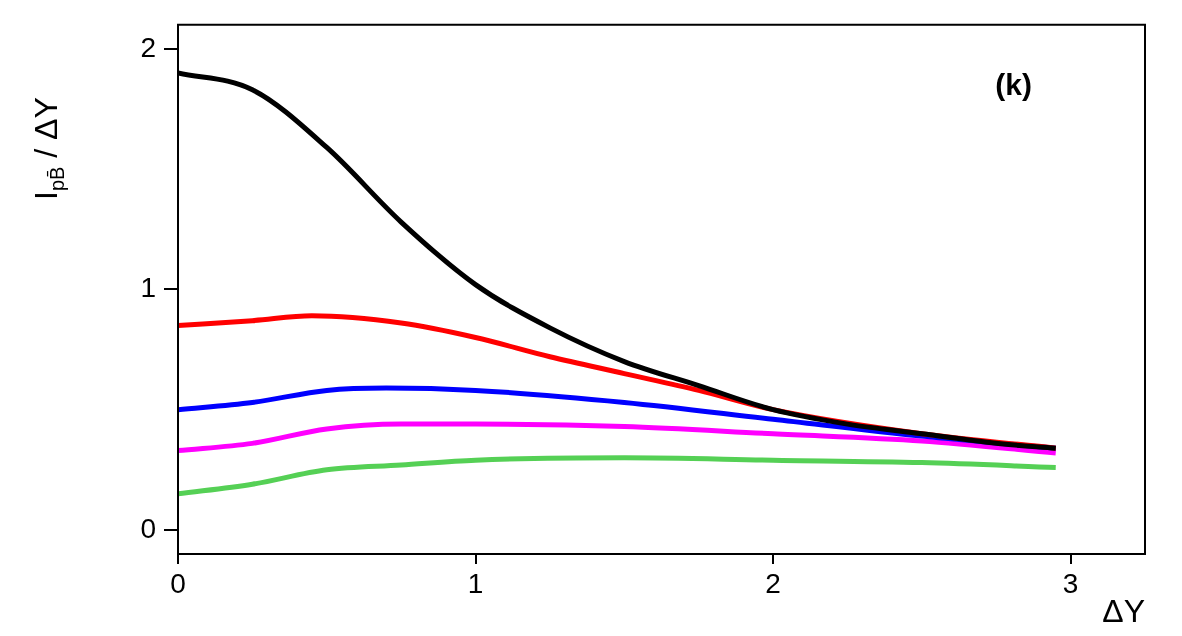  Describe the element at coordinates (148, 288) in the screenshot. I see `y-tick-label: 1` at that location.